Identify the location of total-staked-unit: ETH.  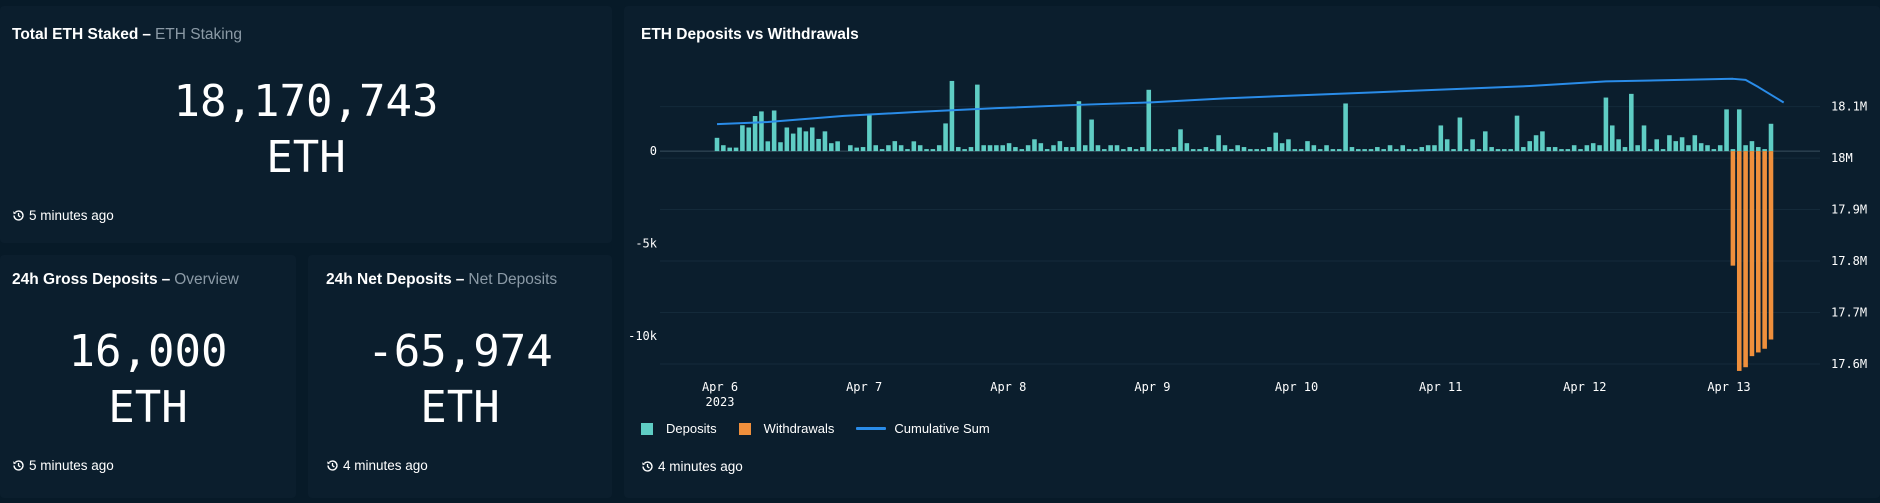
(306, 157).